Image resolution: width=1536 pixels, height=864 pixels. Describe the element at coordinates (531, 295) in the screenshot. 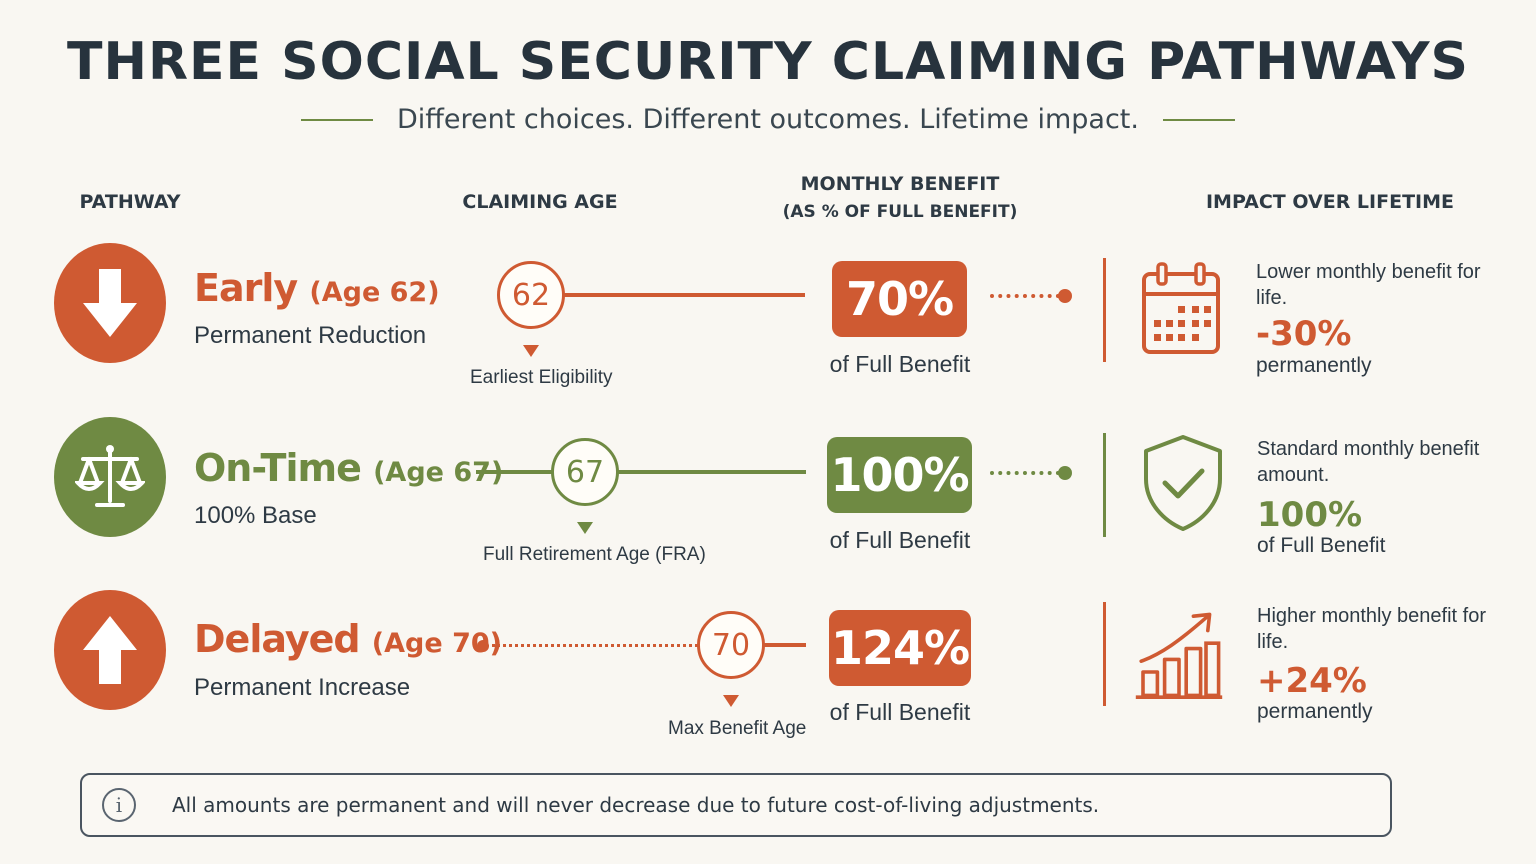

I see `early-age-marker: 62` at that location.